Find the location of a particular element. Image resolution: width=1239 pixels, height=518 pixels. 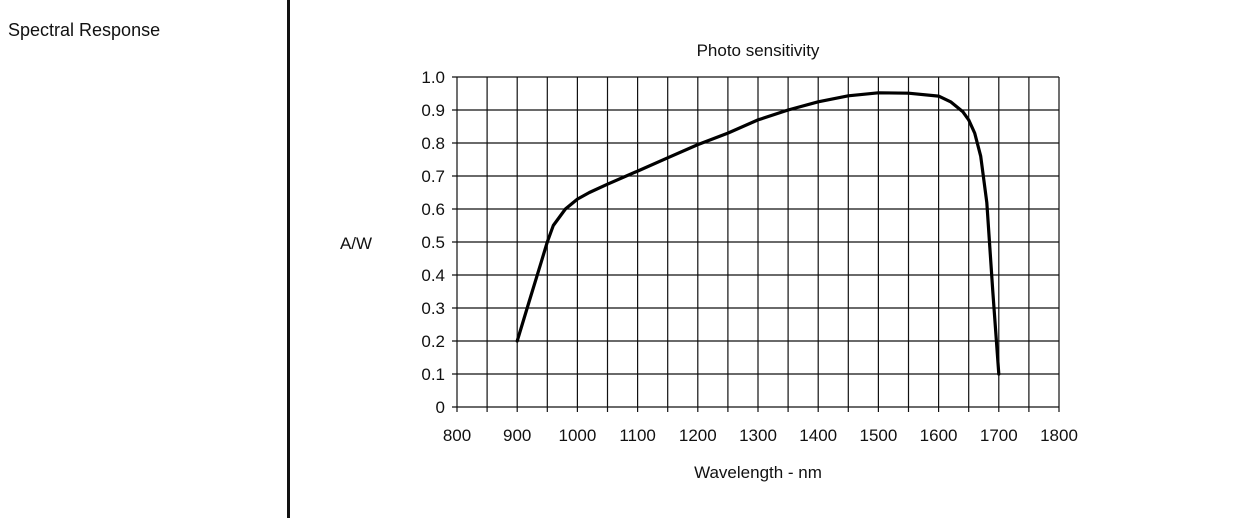

y-tick-label: 0.5 is located at coordinates (433, 242).